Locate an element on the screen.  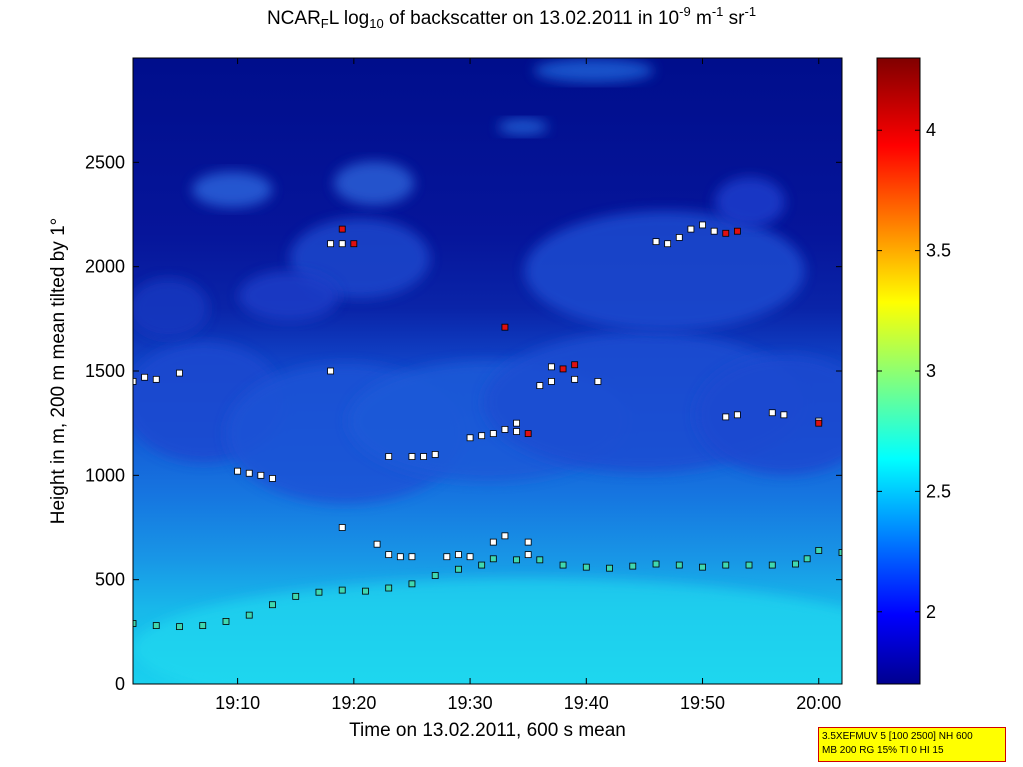
y-tick-label: 2000 is located at coordinates (105, 267).